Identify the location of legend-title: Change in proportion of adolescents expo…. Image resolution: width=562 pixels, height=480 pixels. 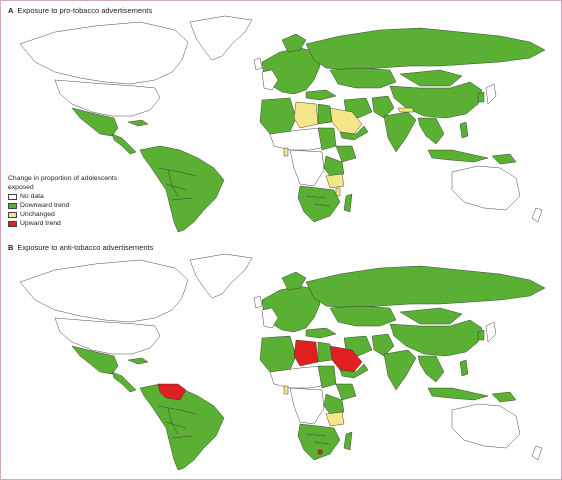
(63, 183).